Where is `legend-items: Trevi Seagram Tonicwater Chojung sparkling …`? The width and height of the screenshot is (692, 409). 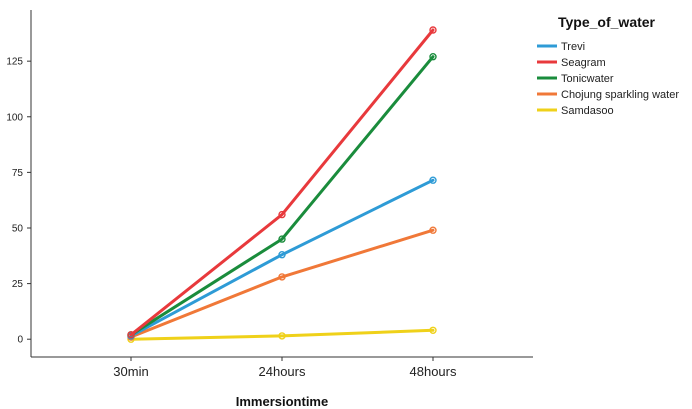 legend-items: Trevi Seagram Tonicwater Chojung sparkling … is located at coordinates (608, 79).